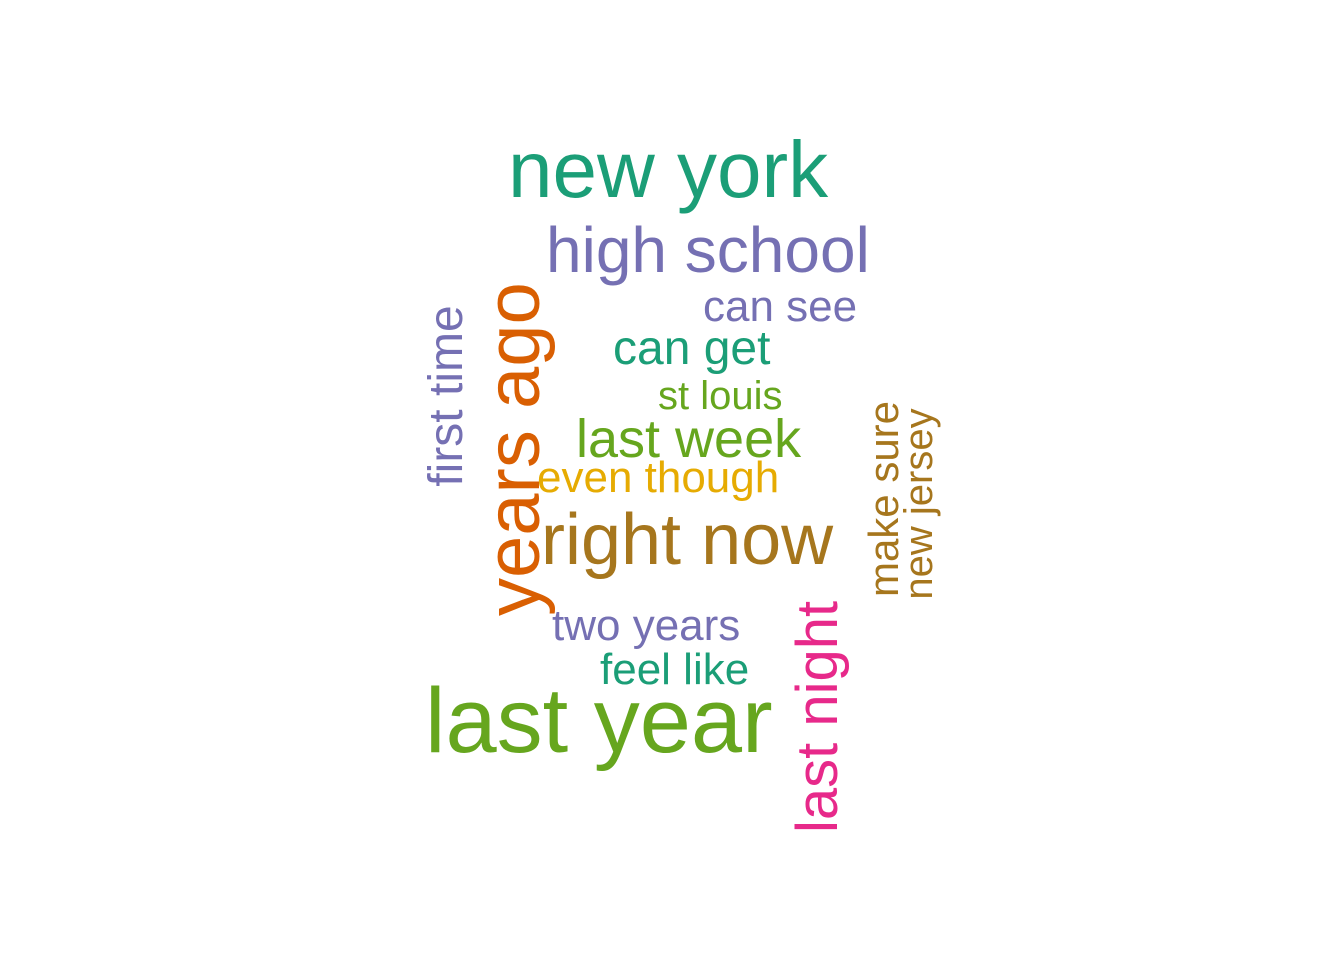 Image resolution: width=1344 pixels, height=960 pixels. I want to click on word-right-now: right now, so click(687, 540).